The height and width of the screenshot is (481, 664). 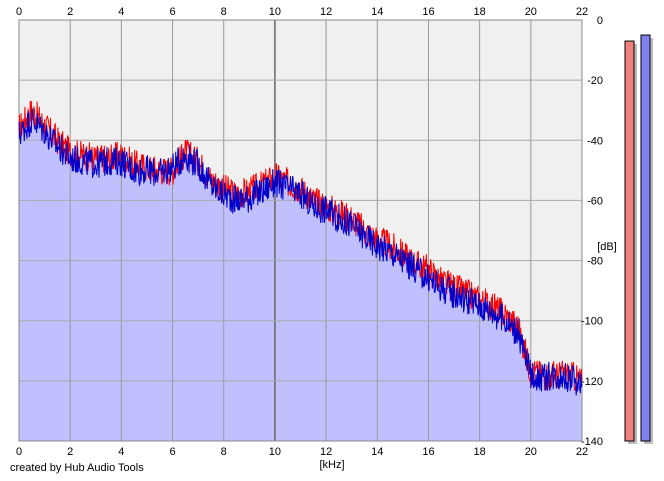 I want to click on x-tick-label-top: 18, so click(x=480, y=12).